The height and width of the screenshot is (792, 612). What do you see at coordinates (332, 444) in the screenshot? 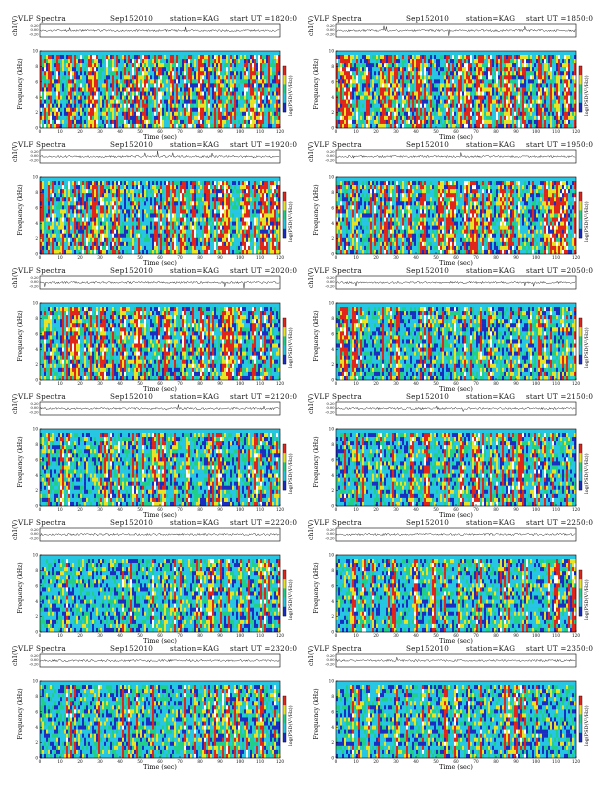
I see `y-tick-label: 8` at bounding box center [332, 444].